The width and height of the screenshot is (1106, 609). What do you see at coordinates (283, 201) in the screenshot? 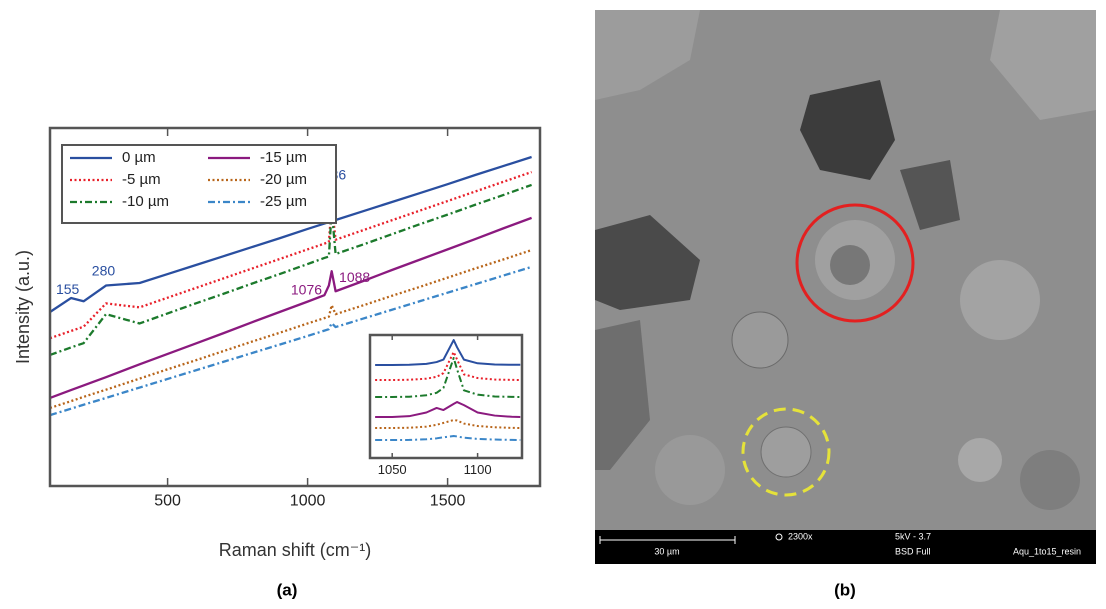
I see `legend-label: -25 µm` at bounding box center [283, 201].